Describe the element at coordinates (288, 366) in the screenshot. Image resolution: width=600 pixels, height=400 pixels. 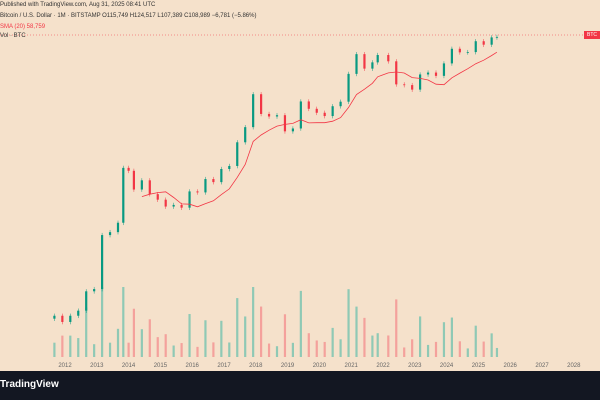
I see `x-tick-label: 2019` at that location.